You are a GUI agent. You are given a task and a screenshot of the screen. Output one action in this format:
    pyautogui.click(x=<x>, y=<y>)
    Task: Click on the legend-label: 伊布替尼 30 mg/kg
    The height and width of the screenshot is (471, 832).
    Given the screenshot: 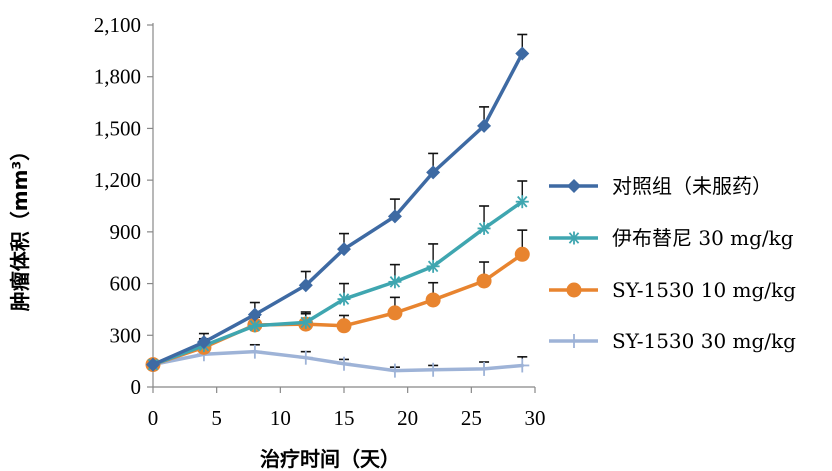 What is the action you would take?
    pyautogui.click(x=703, y=238)
    